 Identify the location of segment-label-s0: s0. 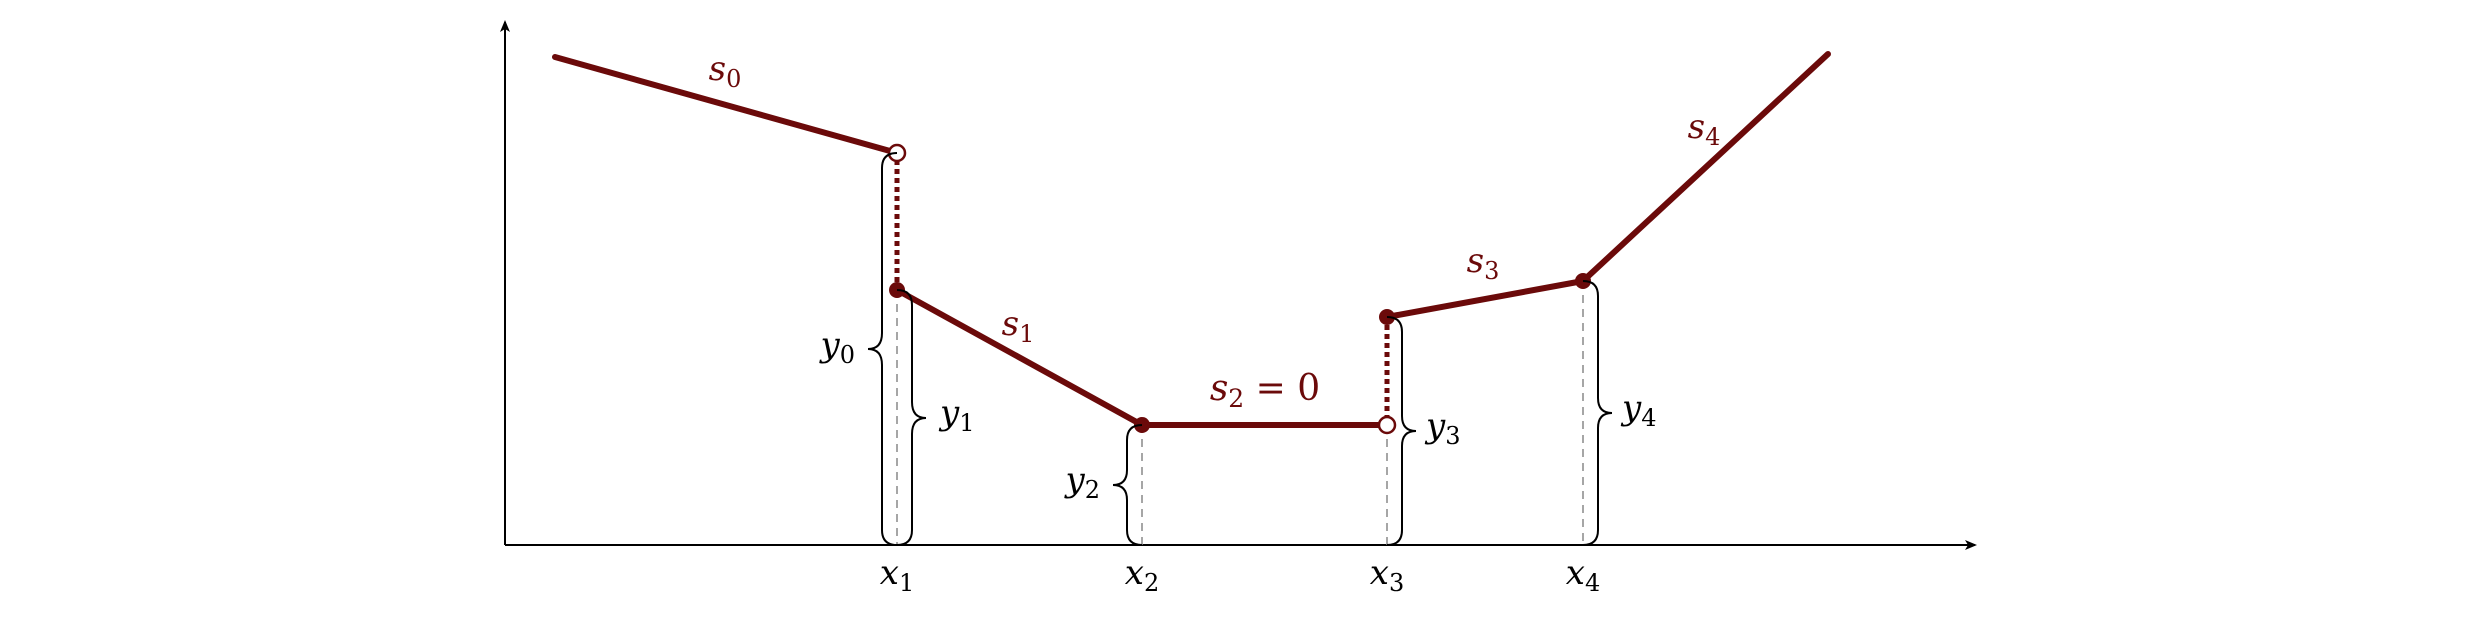
(725, 71).